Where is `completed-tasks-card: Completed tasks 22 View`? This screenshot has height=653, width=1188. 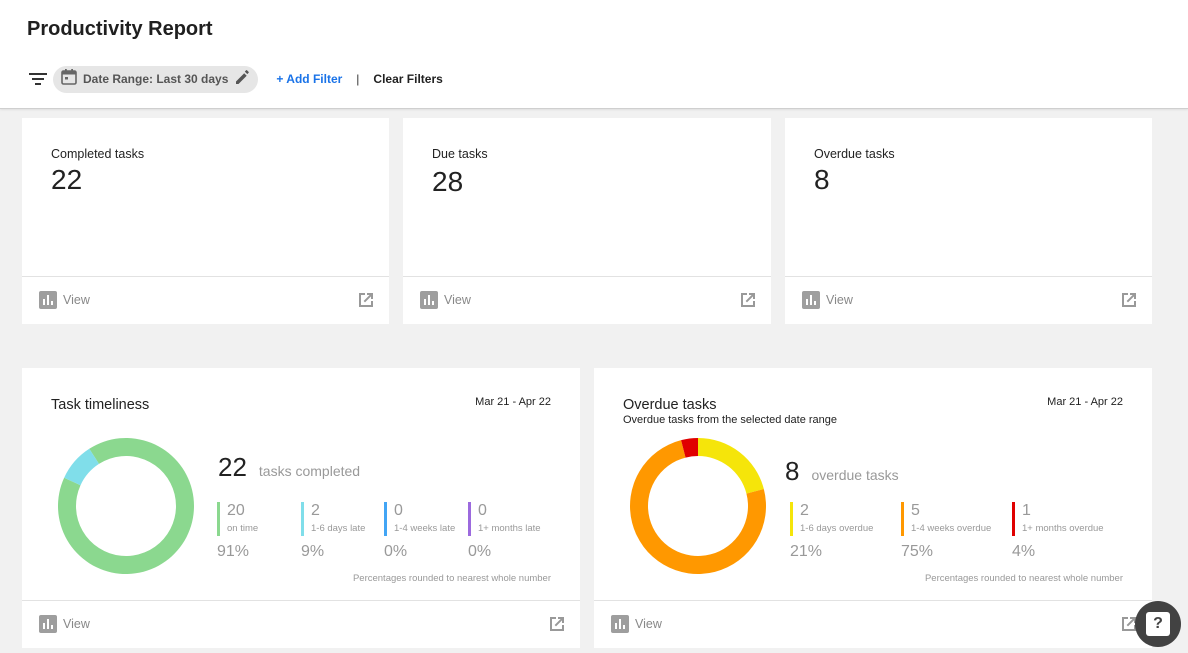
completed-tasks-card: Completed tasks 22 View is located at coordinates (205, 221).